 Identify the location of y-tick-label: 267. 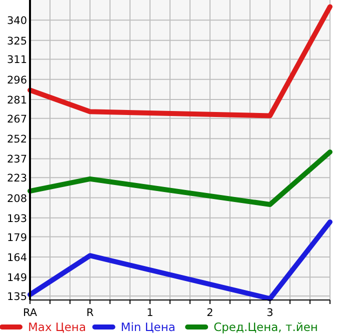
(16, 119).